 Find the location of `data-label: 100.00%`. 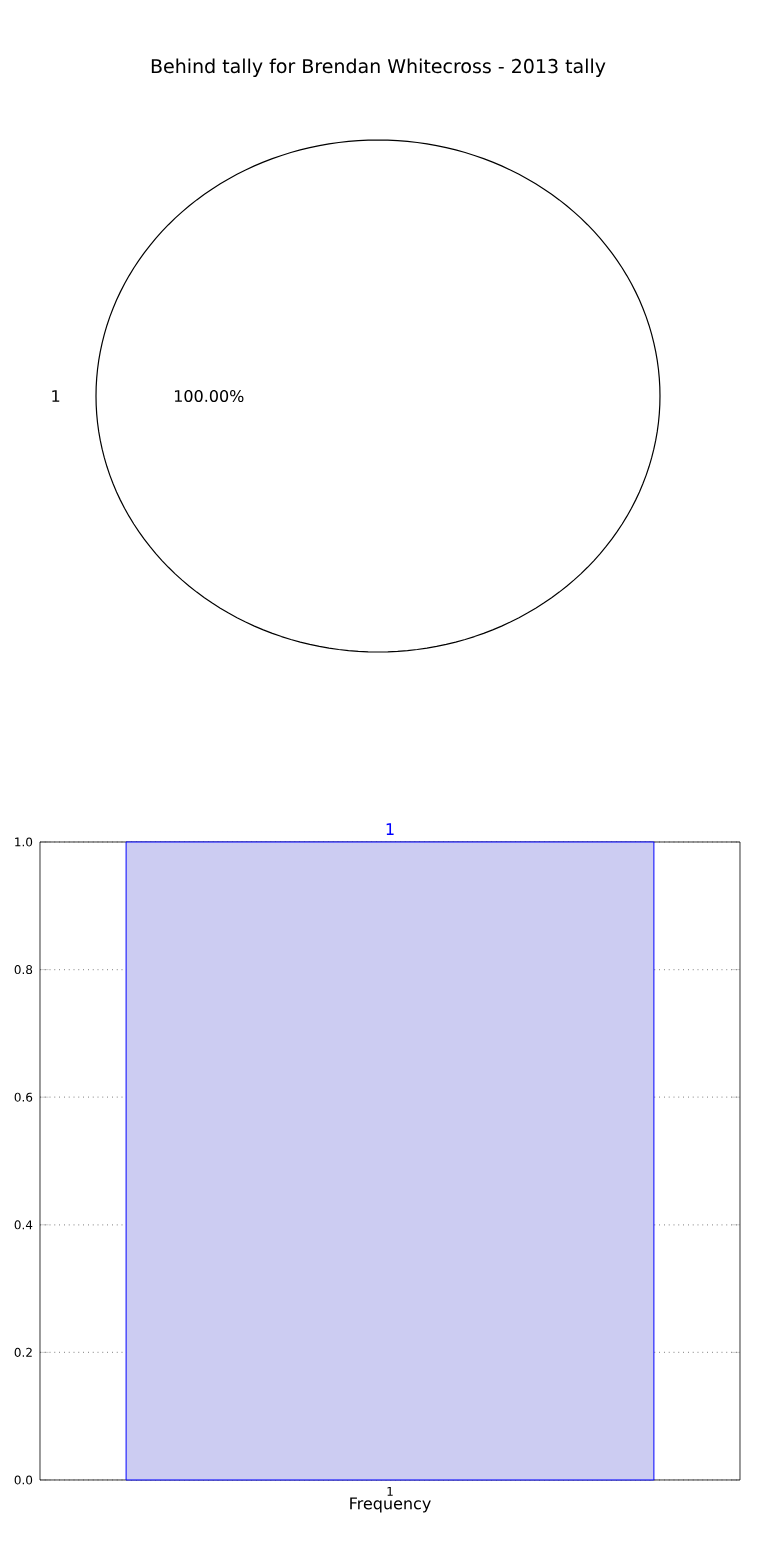

data-label: 100.00% is located at coordinates (209, 396).